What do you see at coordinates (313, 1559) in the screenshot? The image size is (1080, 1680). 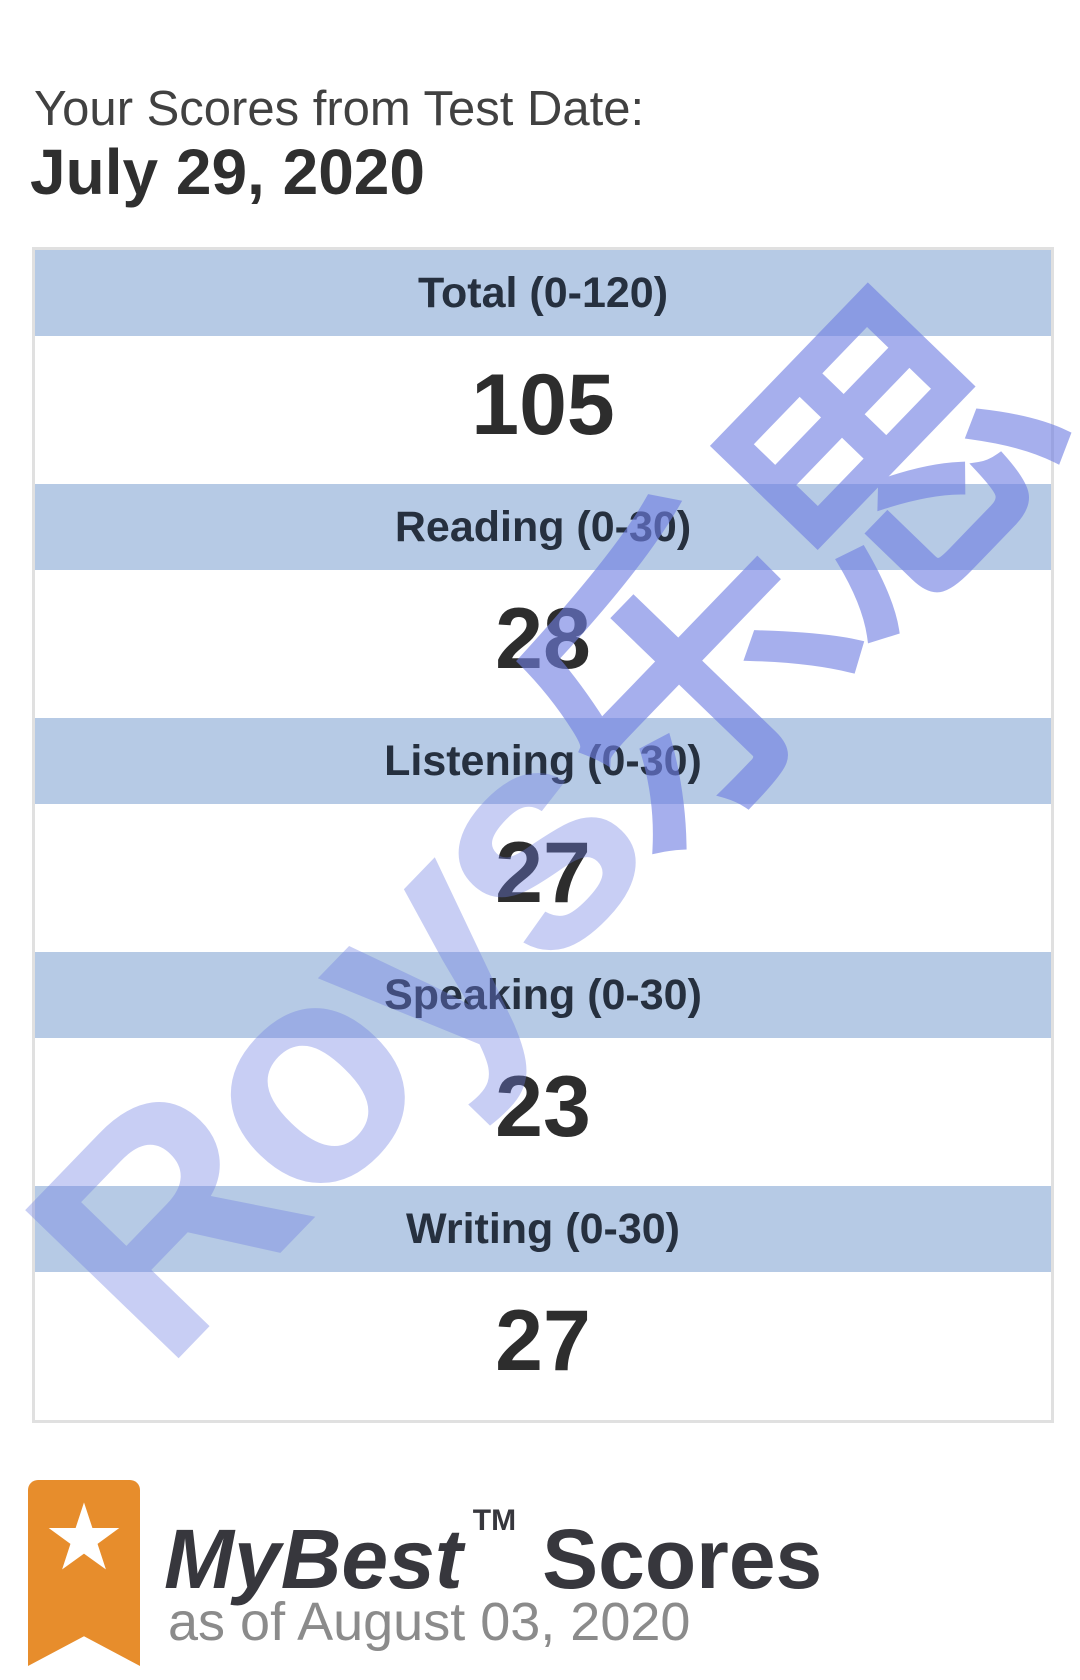 I see `mybest-brand-text: MyBest` at bounding box center [313, 1559].